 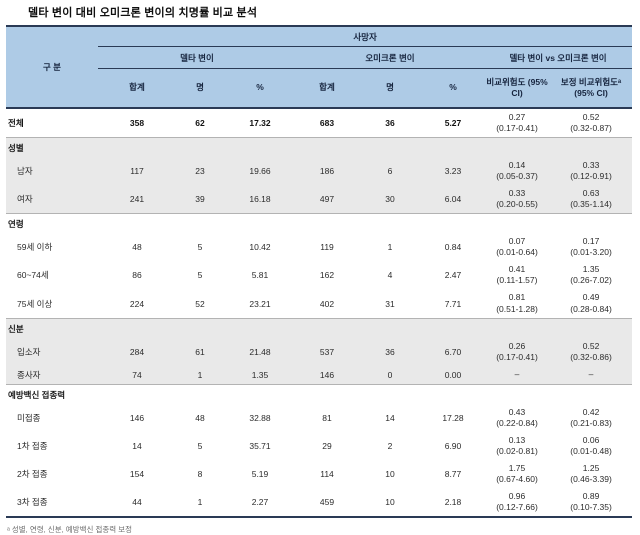 I want to click on header-delta-count: 명, so click(x=200, y=88).